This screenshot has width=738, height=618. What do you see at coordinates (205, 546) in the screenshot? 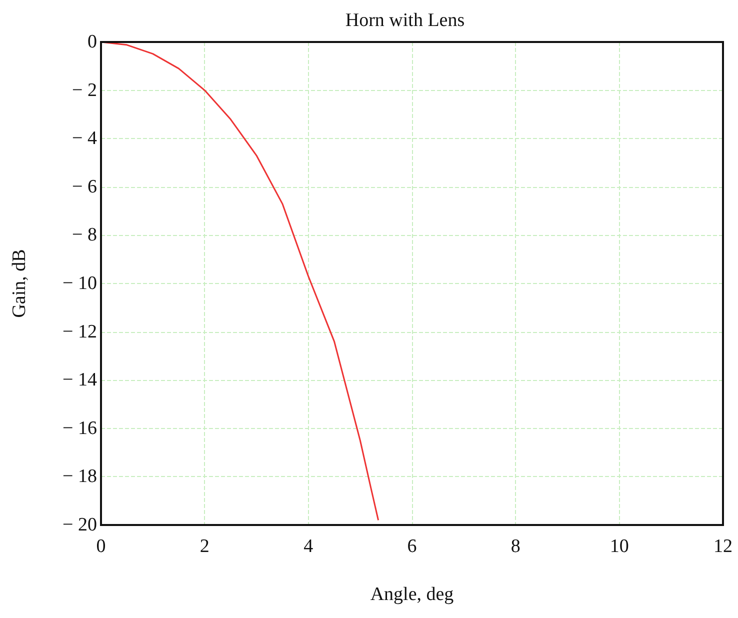
I see `x-tick-label: 2` at bounding box center [205, 546].